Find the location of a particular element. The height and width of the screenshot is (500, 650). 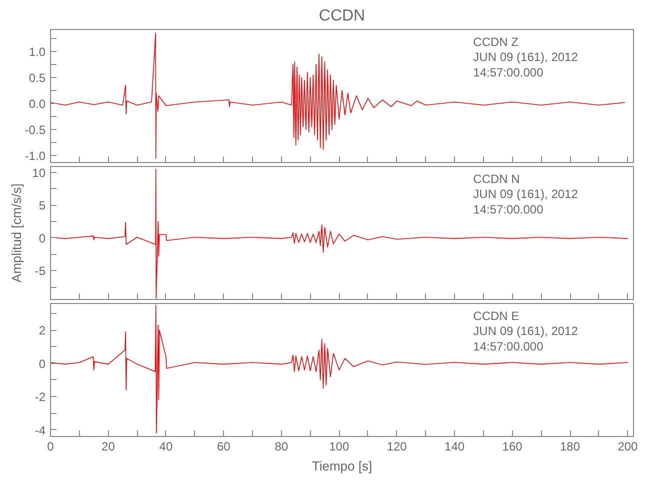

x-tick-label: 120 is located at coordinates (397, 447).